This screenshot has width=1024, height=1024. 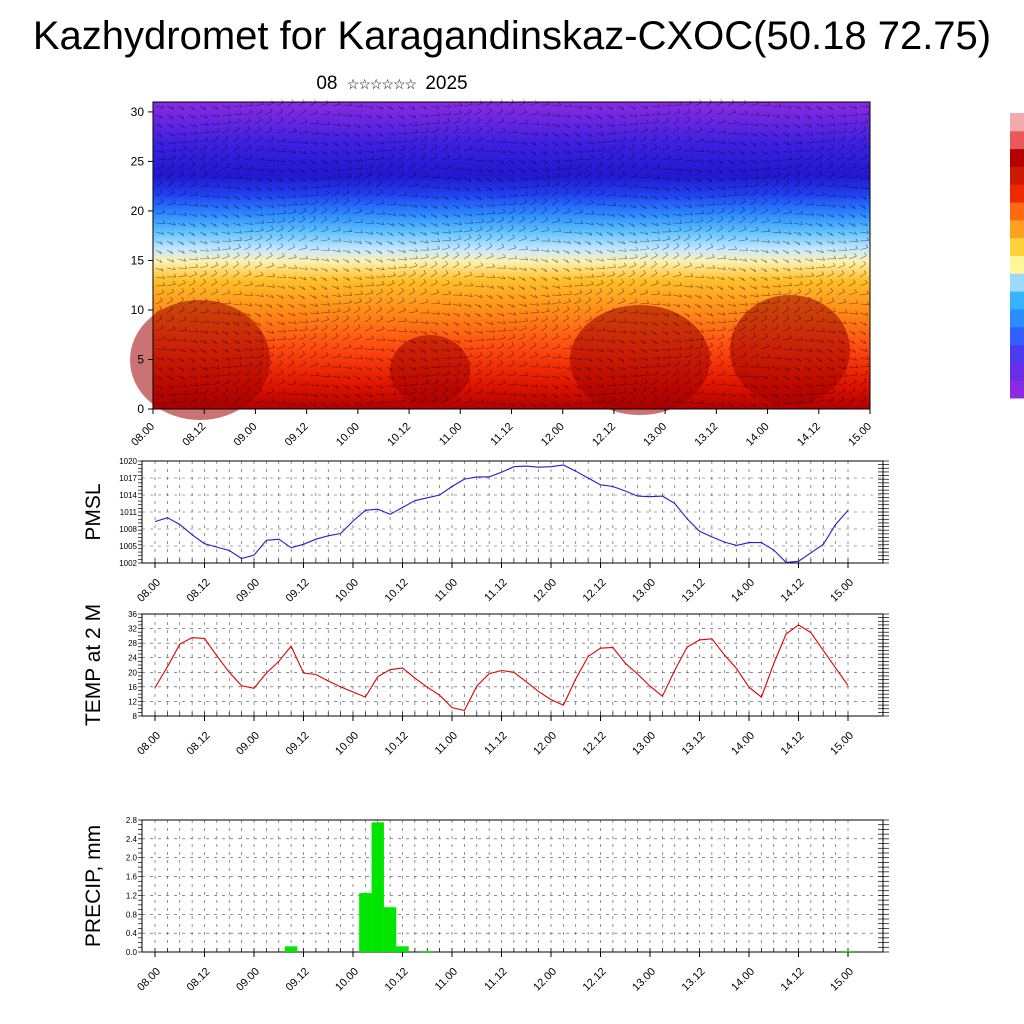 I want to click on y-tick-label: 10, so click(x=138, y=310).